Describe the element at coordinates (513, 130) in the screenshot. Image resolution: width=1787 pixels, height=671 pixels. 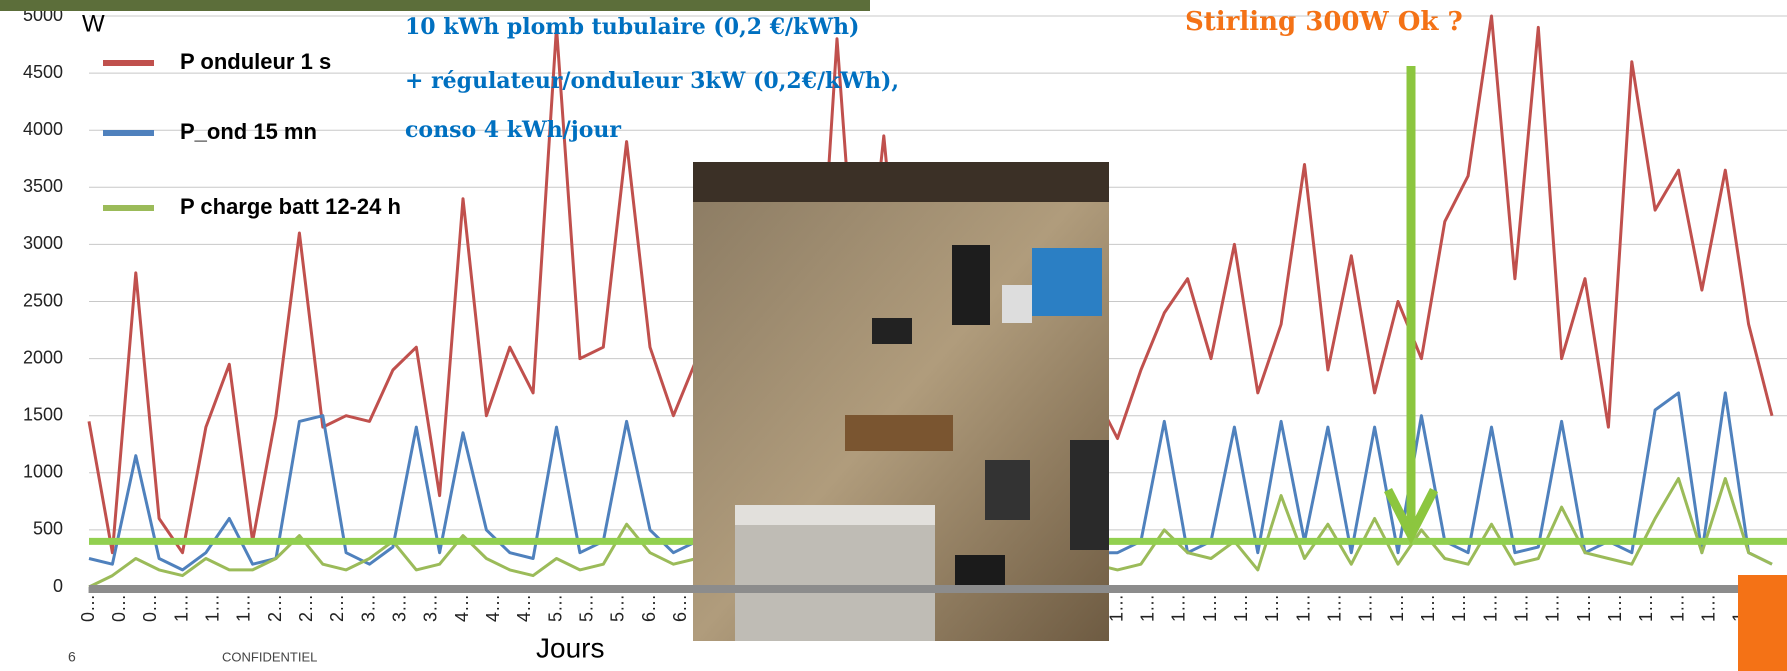
I see `annotation: conso 4 kWh/jour` at that location.